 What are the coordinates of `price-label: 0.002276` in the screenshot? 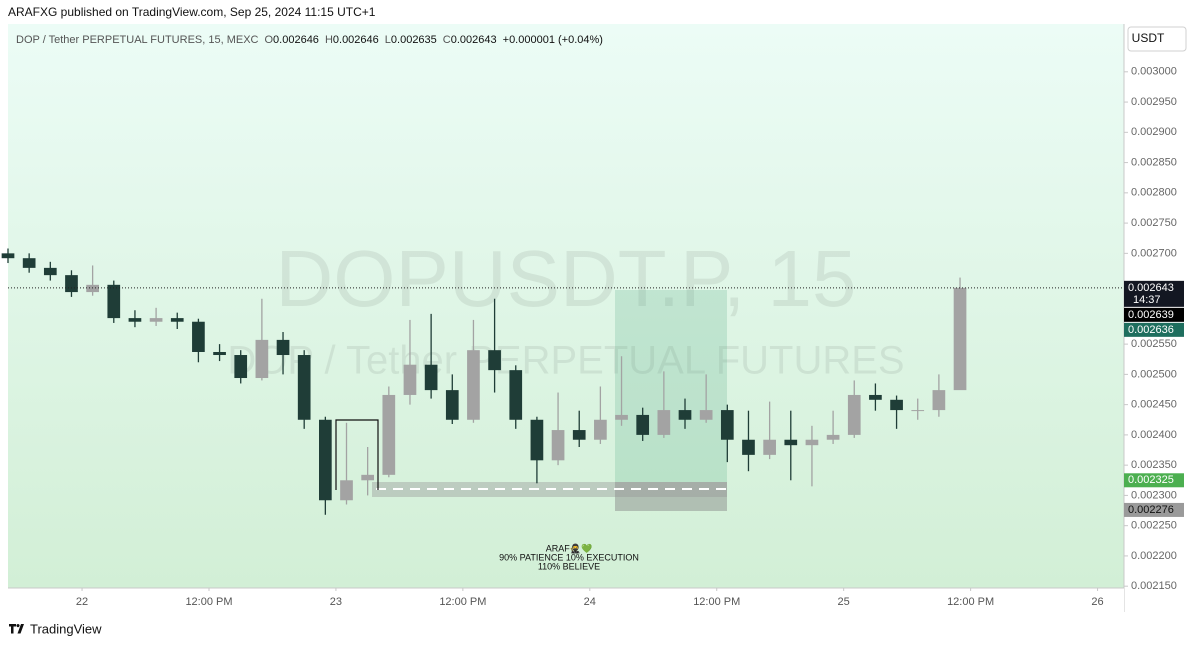 It's located at (1151, 510).